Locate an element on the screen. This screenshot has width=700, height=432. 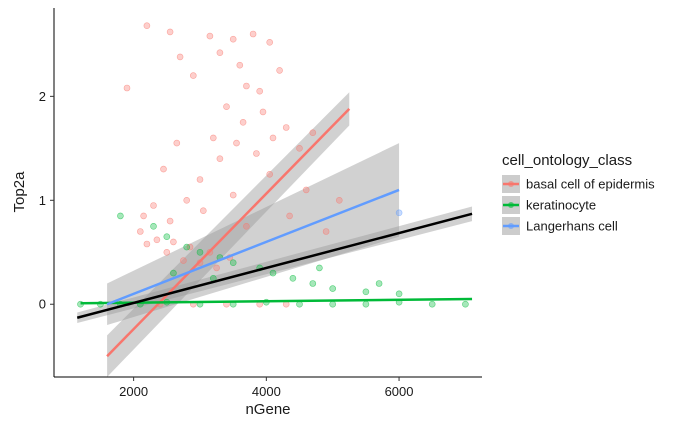
legend-title: cell_ontology_class is located at coordinates (567, 160).